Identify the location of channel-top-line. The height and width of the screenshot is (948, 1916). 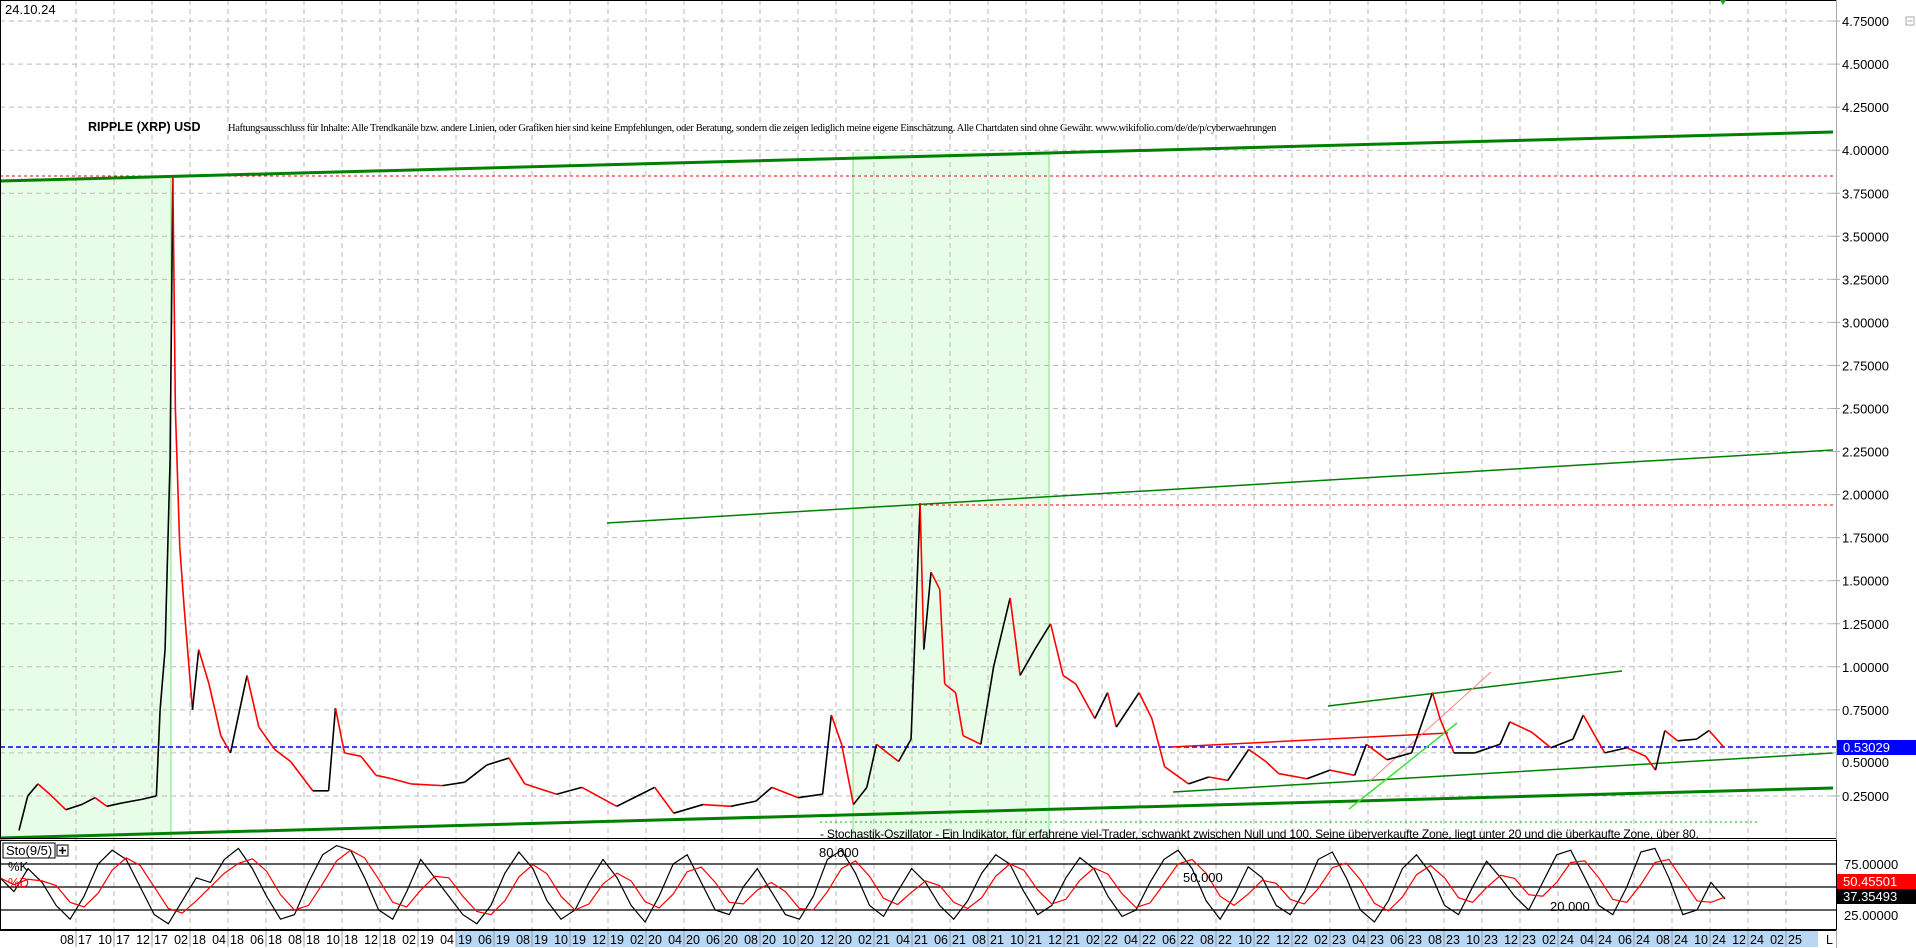
(1475, 688).